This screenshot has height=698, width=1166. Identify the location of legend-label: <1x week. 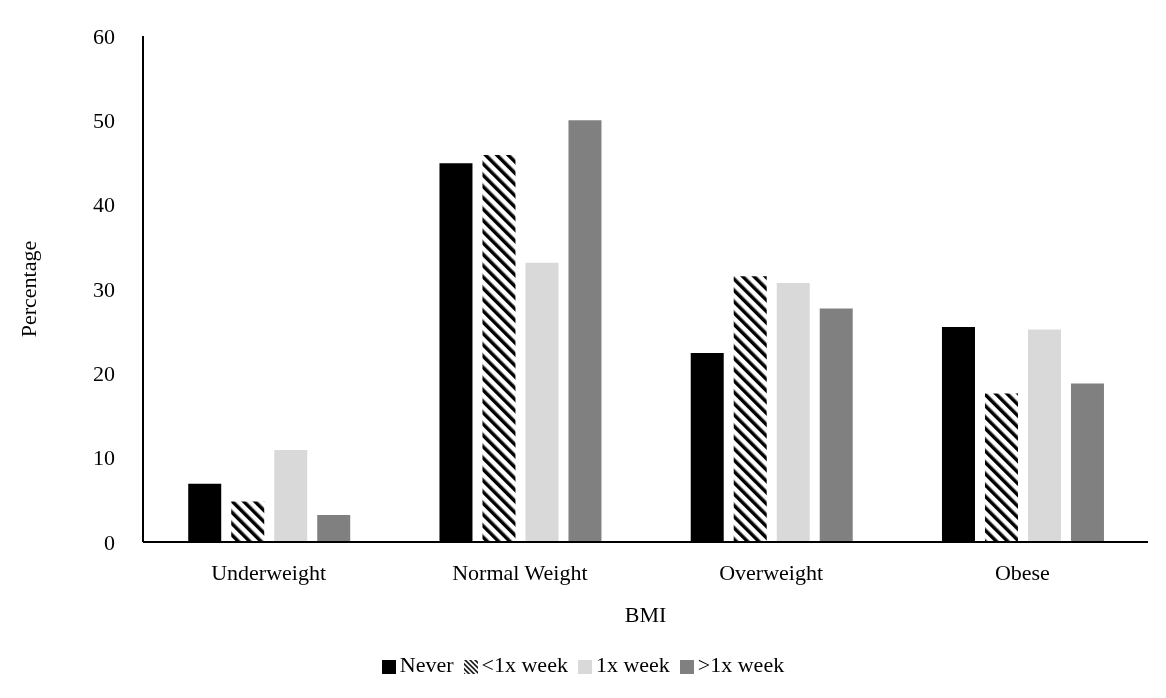
(524, 664).